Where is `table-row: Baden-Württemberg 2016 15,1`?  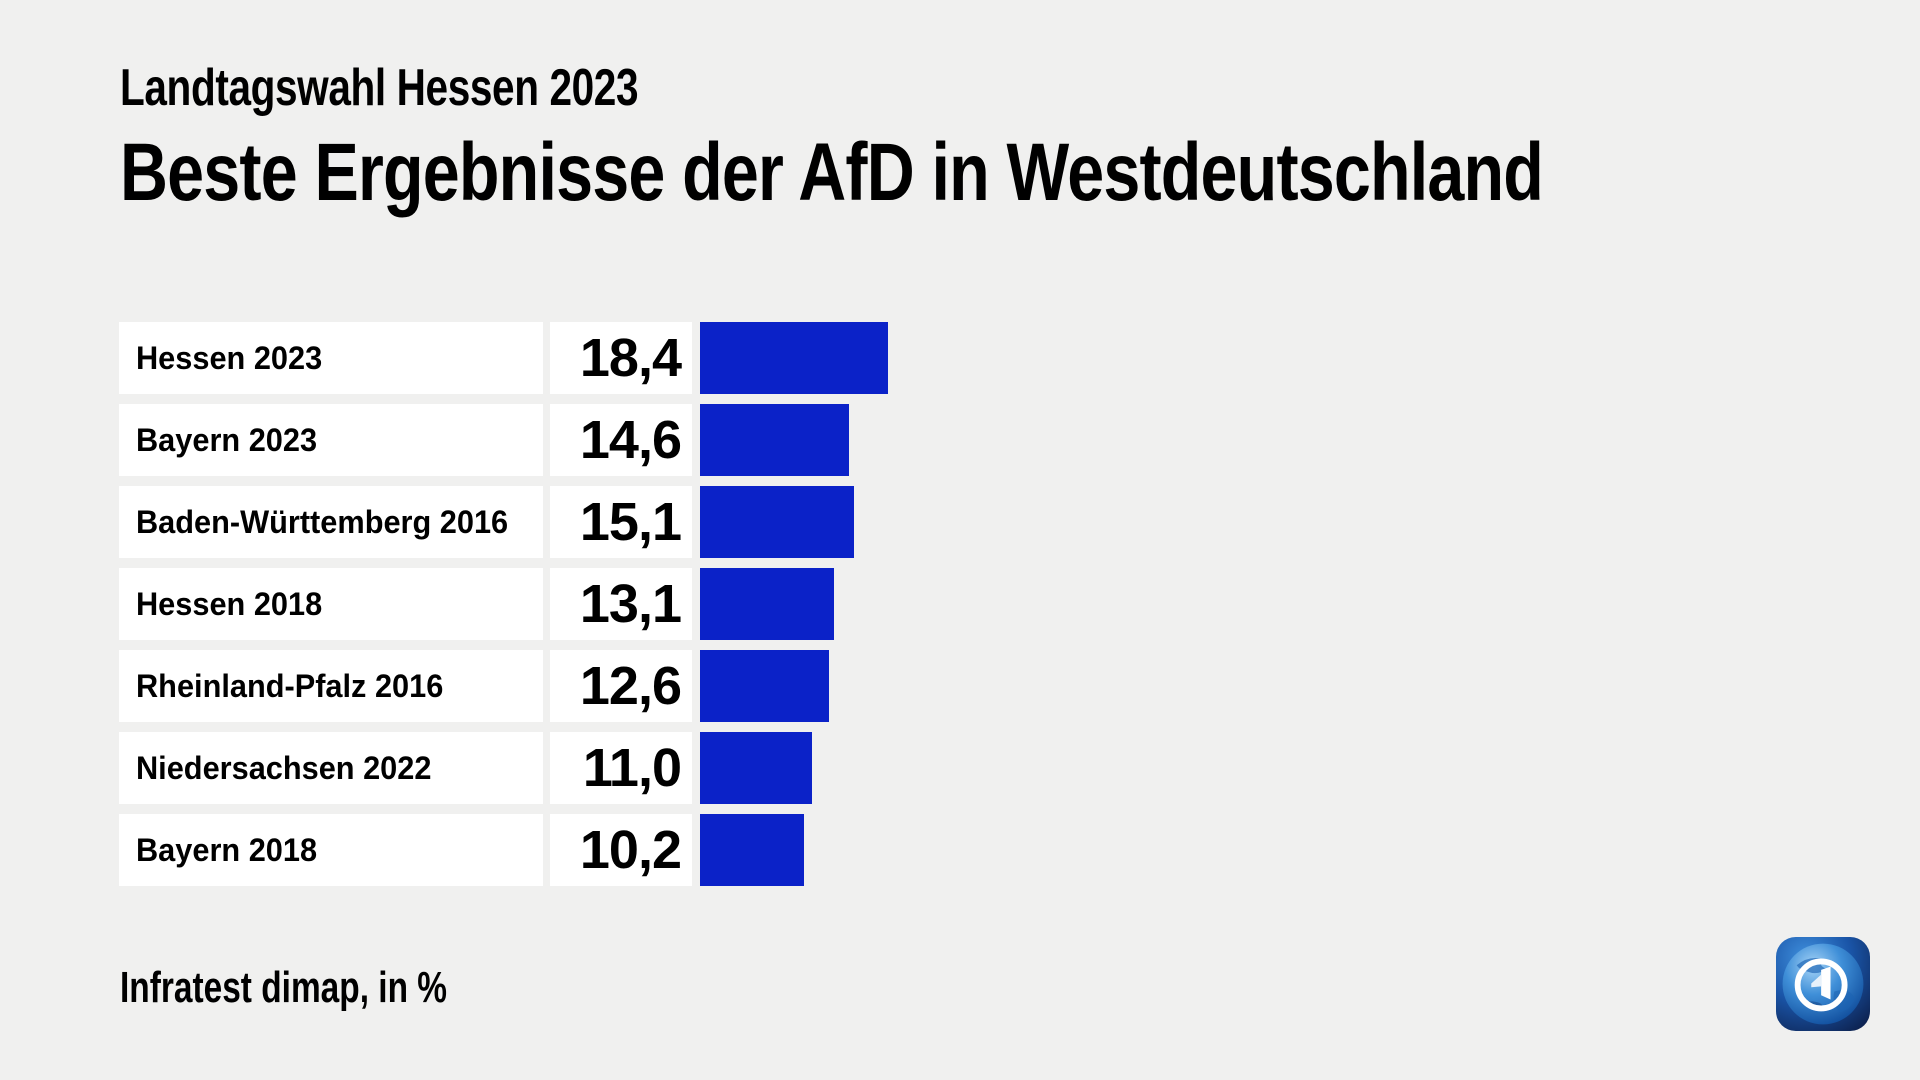
table-row: Baden-Württemberg 2016 15,1 is located at coordinates (503, 522).